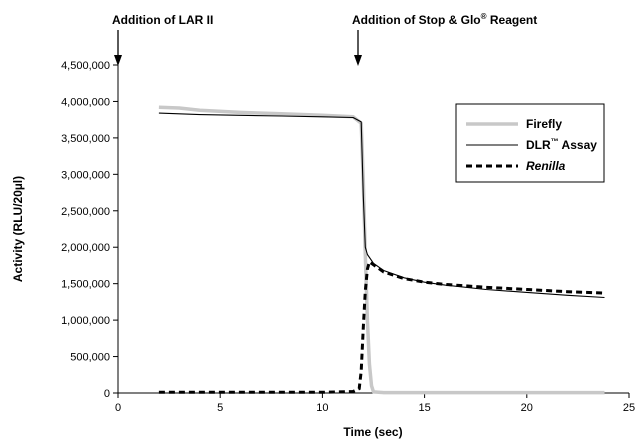 The width and height of the screenshot is (636, 439). I want to click on x-ticks: 0 5 10 15 20 25, so click(375, 403).